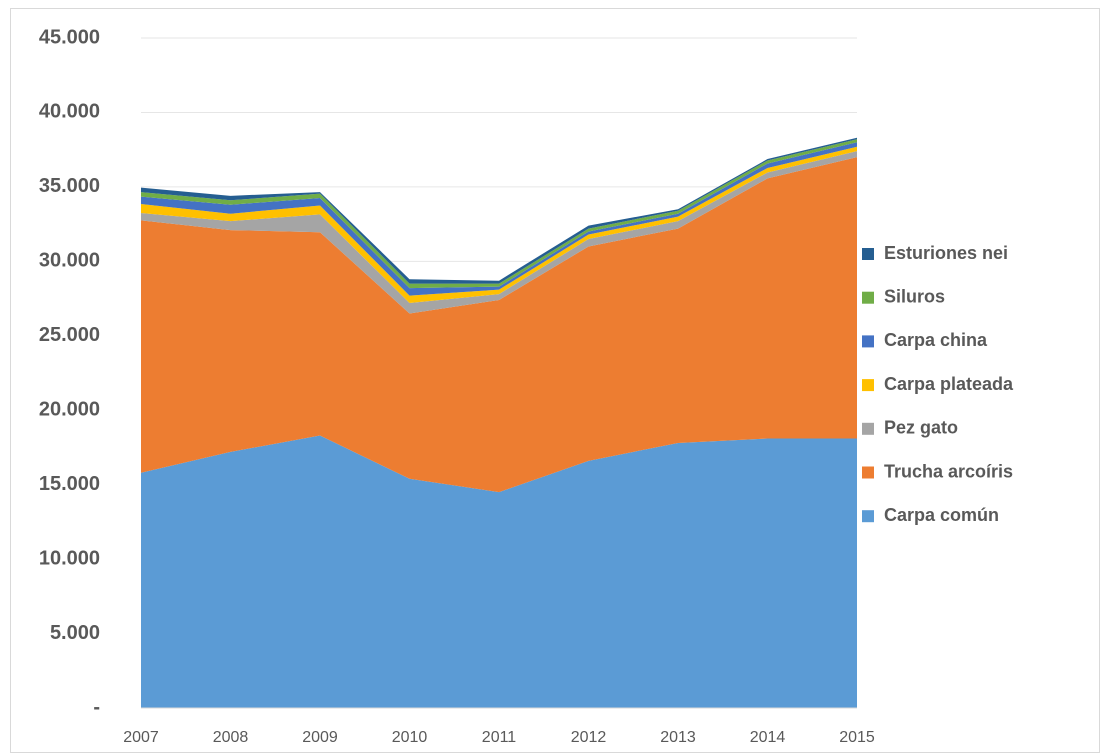 This screenshot has width=1101, height=754. What do you see at coordinates (946, 253) in the screenshot?
I see `legend-label: Esturiones nei` at bounding box center [946, 253].